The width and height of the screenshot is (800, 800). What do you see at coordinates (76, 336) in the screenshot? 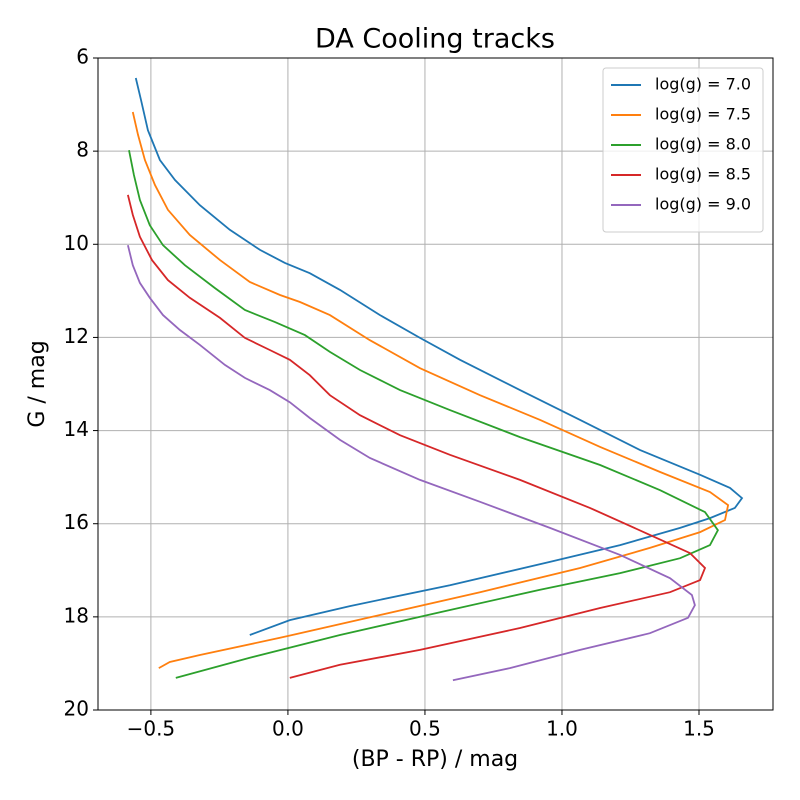
I see `y-tick-label: 12` at bounding box center [76, 336].